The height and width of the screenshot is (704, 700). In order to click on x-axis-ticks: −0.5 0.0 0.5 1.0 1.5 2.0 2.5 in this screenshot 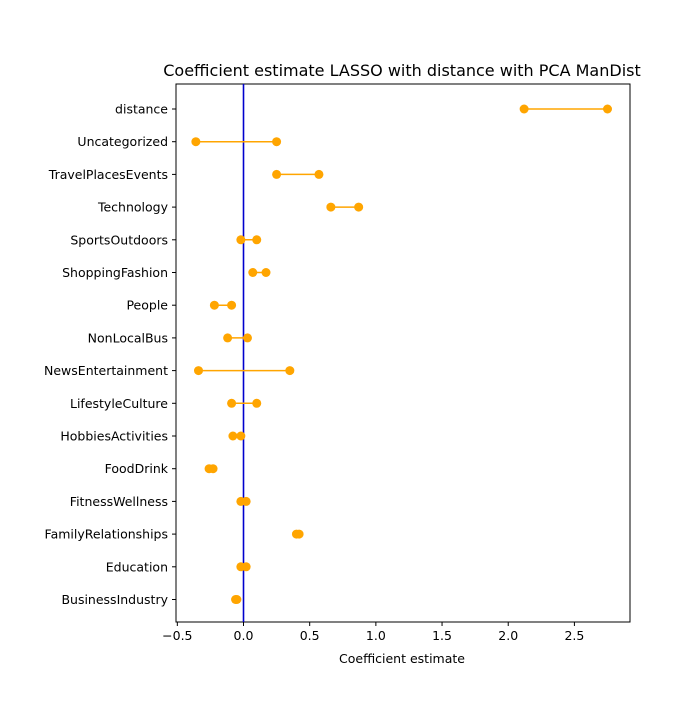, I will do `click(373, 632)`.